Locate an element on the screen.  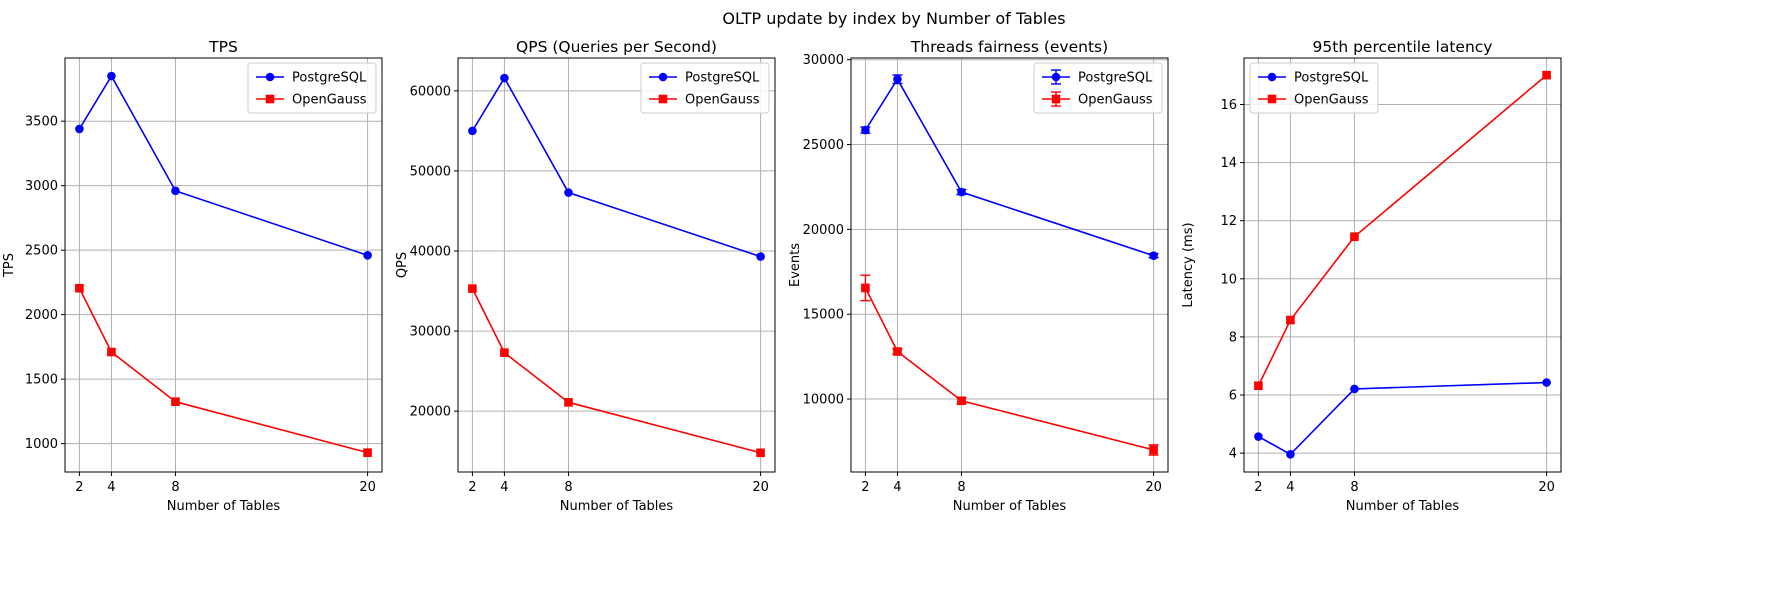
y-tick-label: 8 is located at coordinates (1233, 337).